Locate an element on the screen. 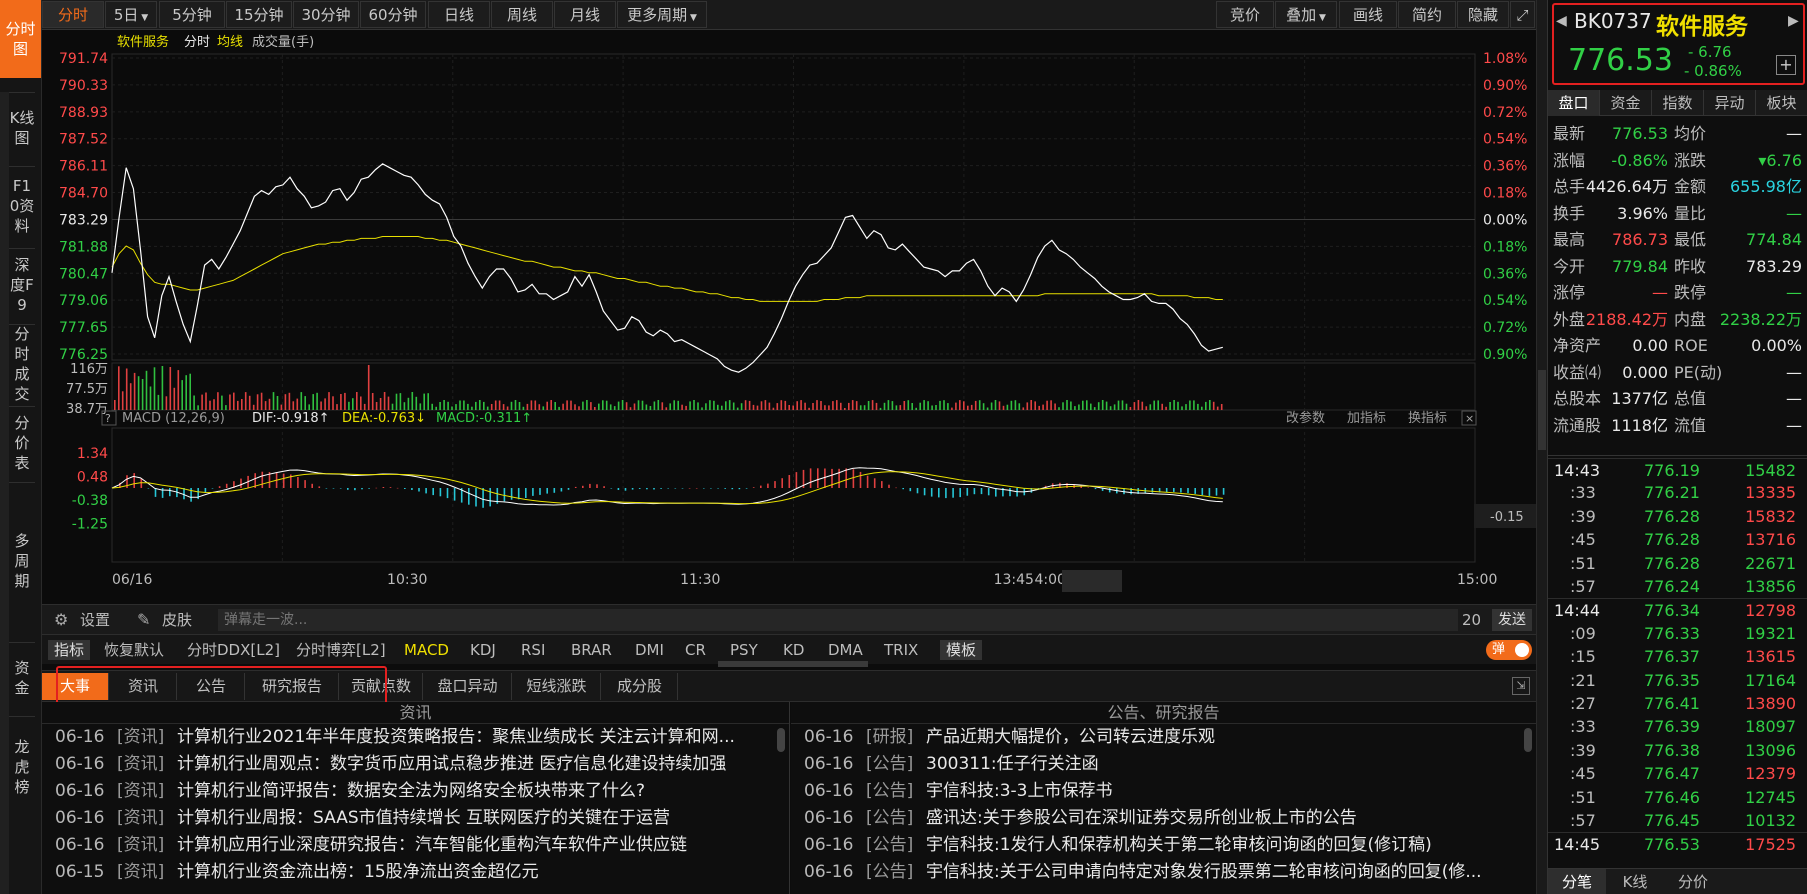 This screenshot has height=894, width=1807. panel-splitter-handle is located at coordinates (793, 664).